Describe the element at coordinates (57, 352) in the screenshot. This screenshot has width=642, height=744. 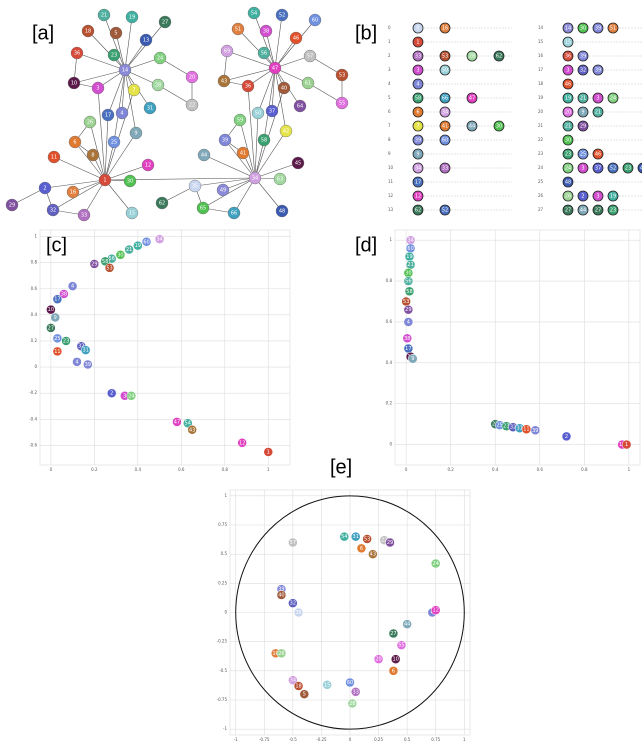
I see `point-label: 11` at that location.